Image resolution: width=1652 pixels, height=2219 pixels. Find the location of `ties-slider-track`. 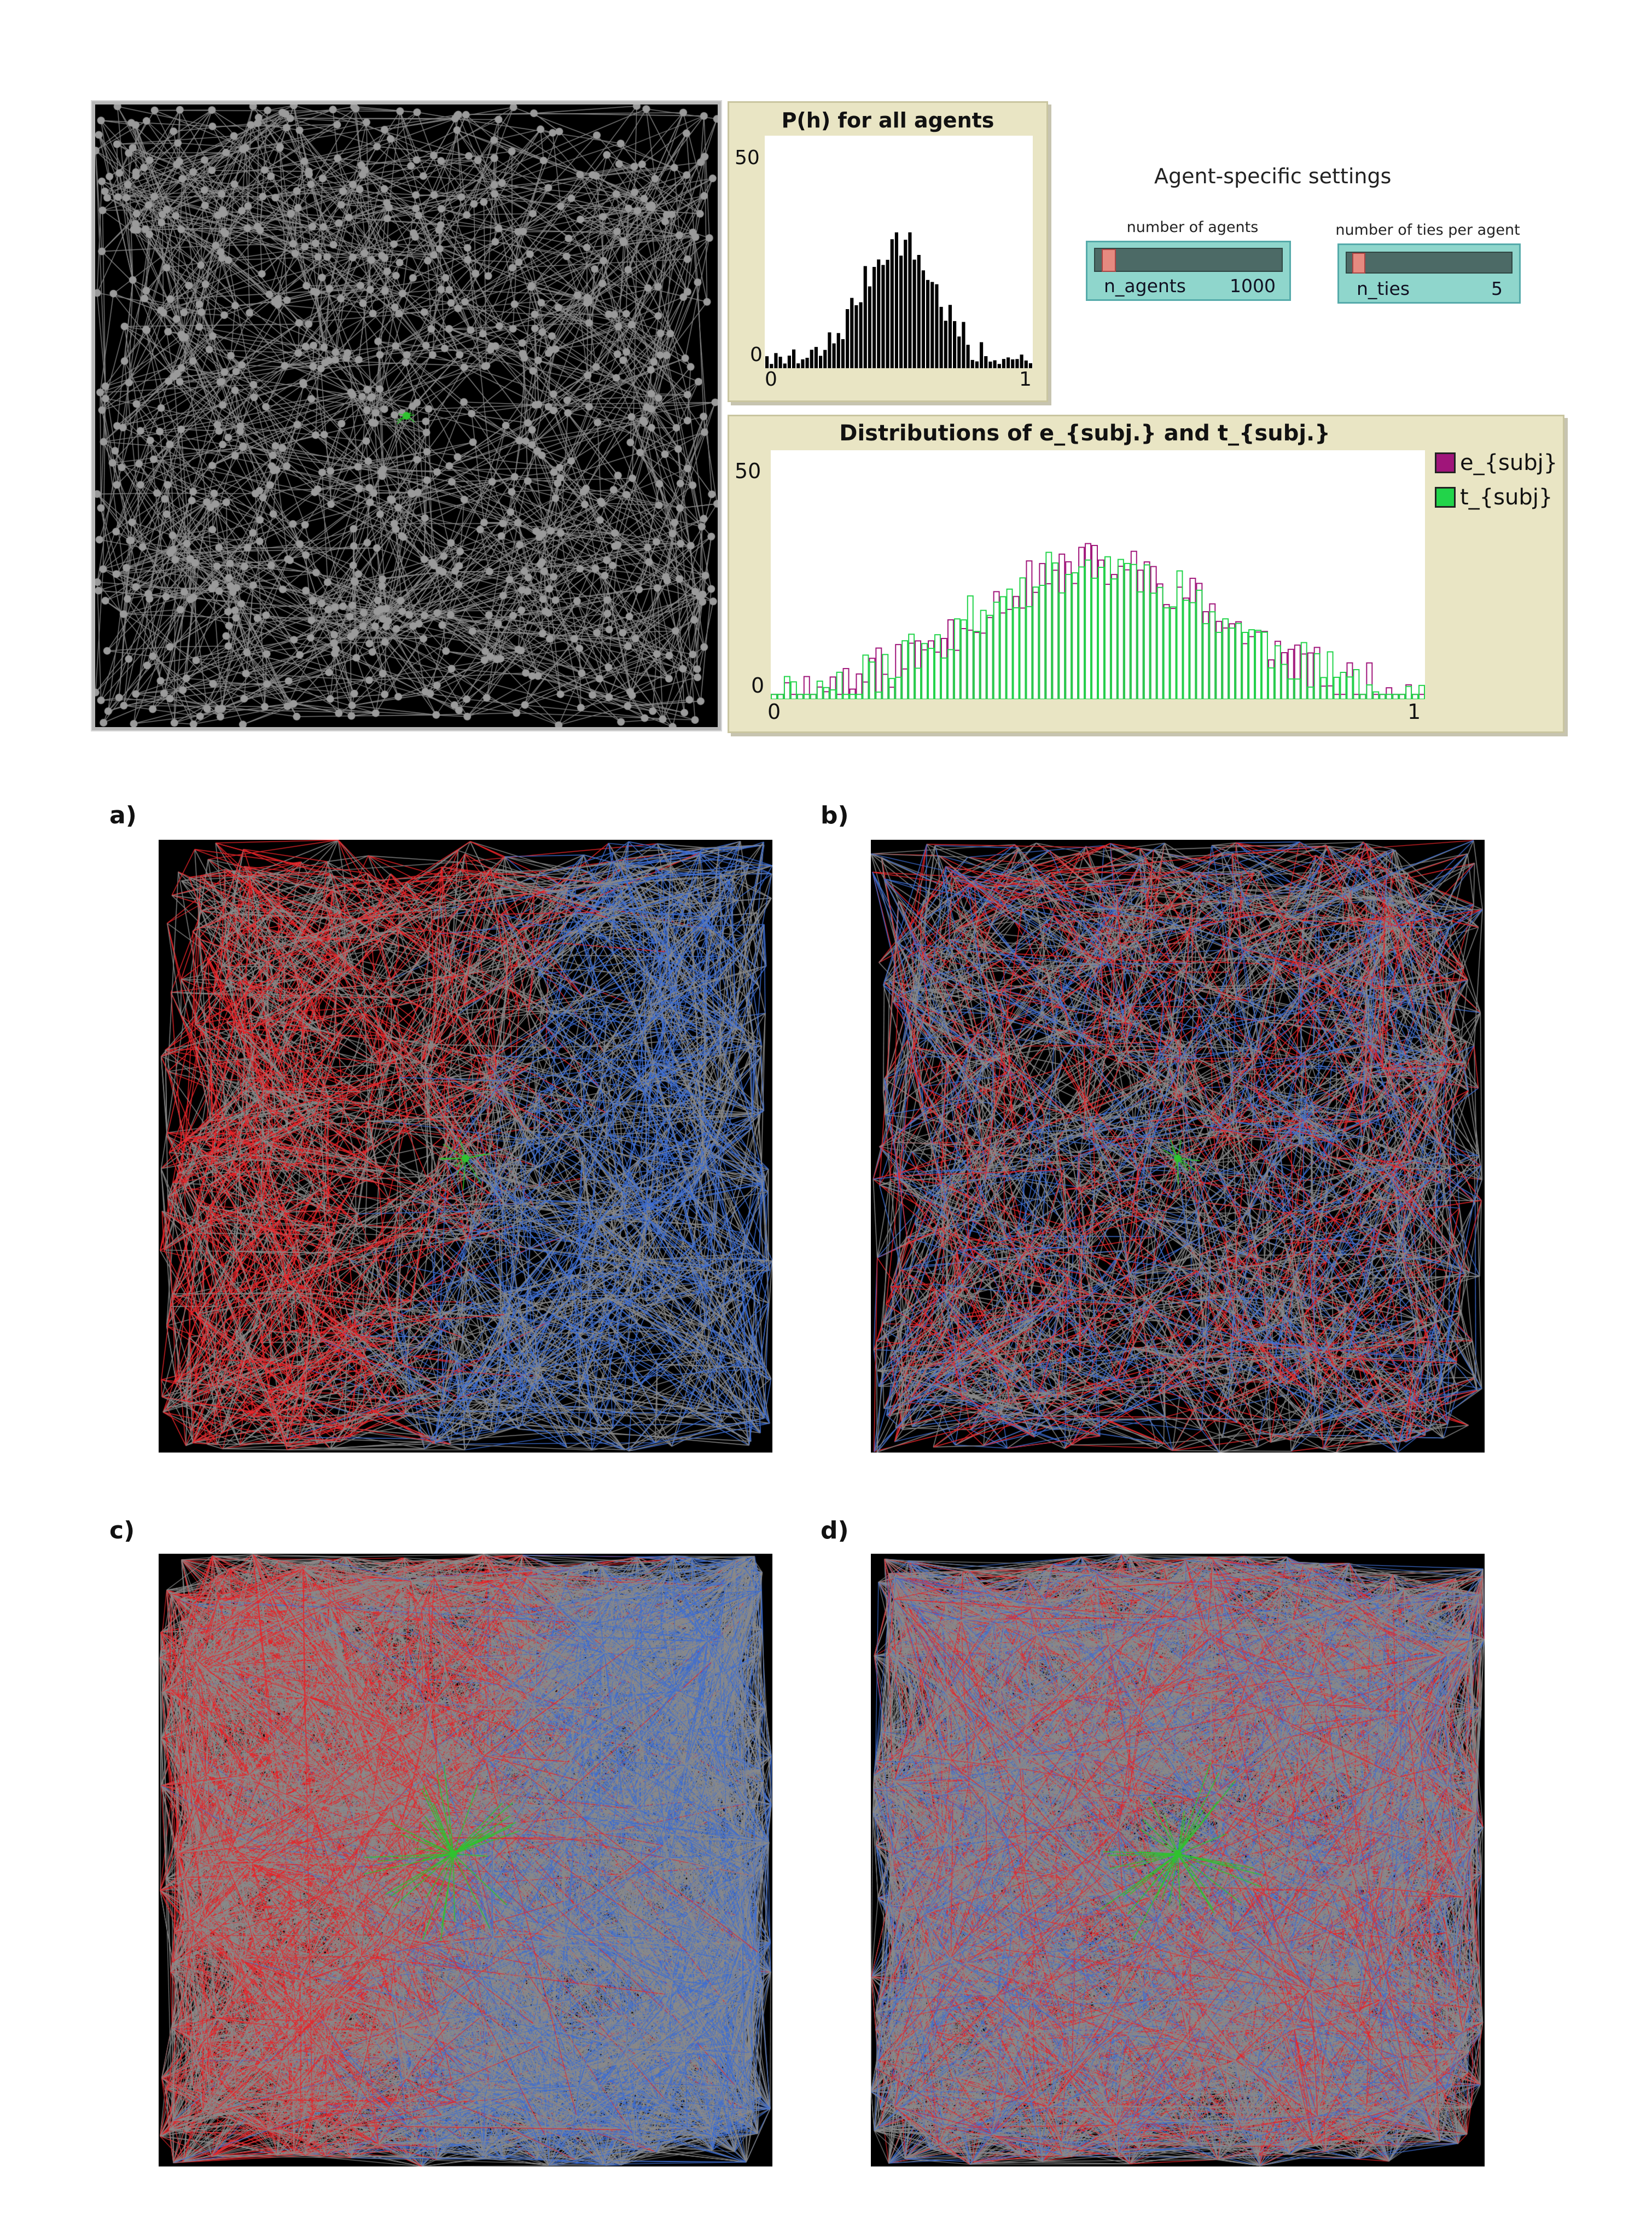

ties-slider-track is located at coordinates (1430, 263).